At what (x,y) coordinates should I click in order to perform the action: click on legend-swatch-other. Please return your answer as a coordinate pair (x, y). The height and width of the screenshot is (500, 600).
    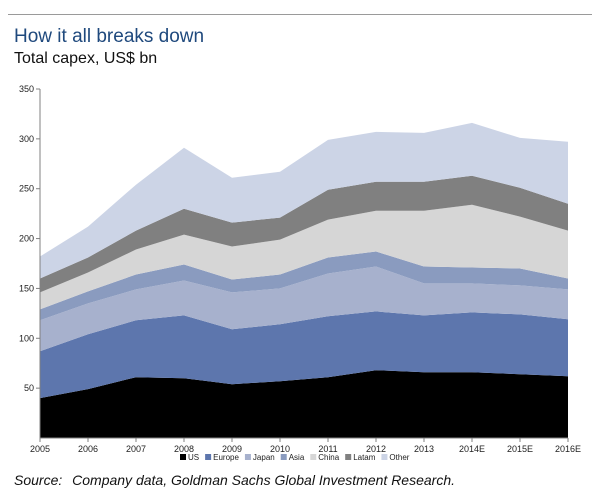
    Looking at the image, I should click on (384, 457).